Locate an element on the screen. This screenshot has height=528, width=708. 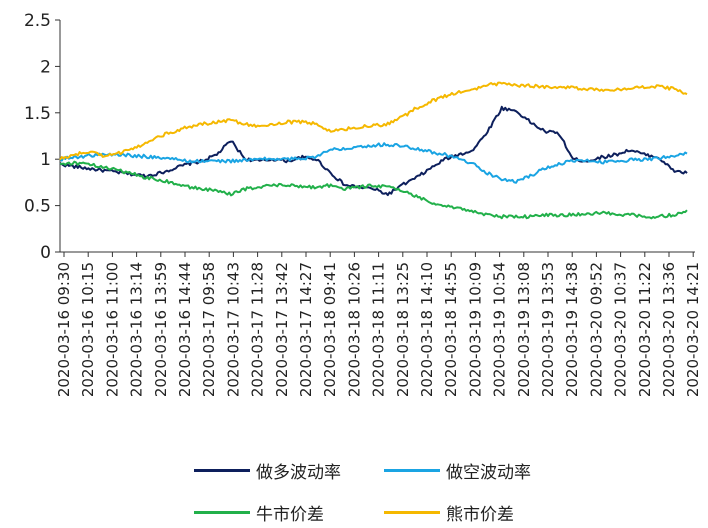
y-tick-label: 1 is located at coordinates (45, 160).